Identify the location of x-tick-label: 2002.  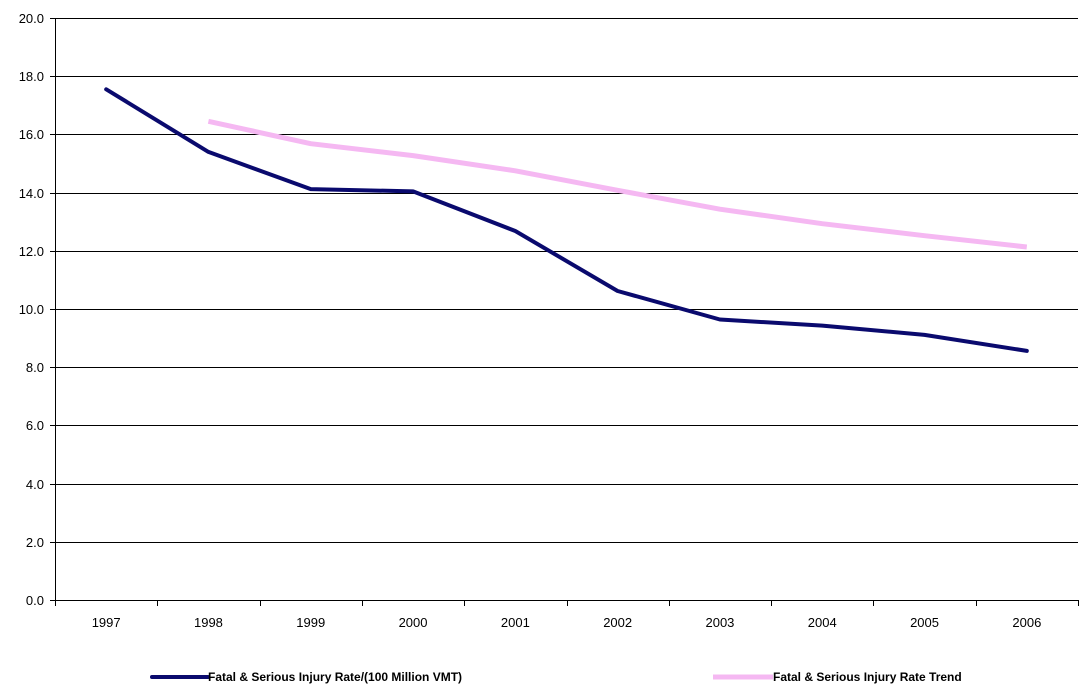
(617, 622).